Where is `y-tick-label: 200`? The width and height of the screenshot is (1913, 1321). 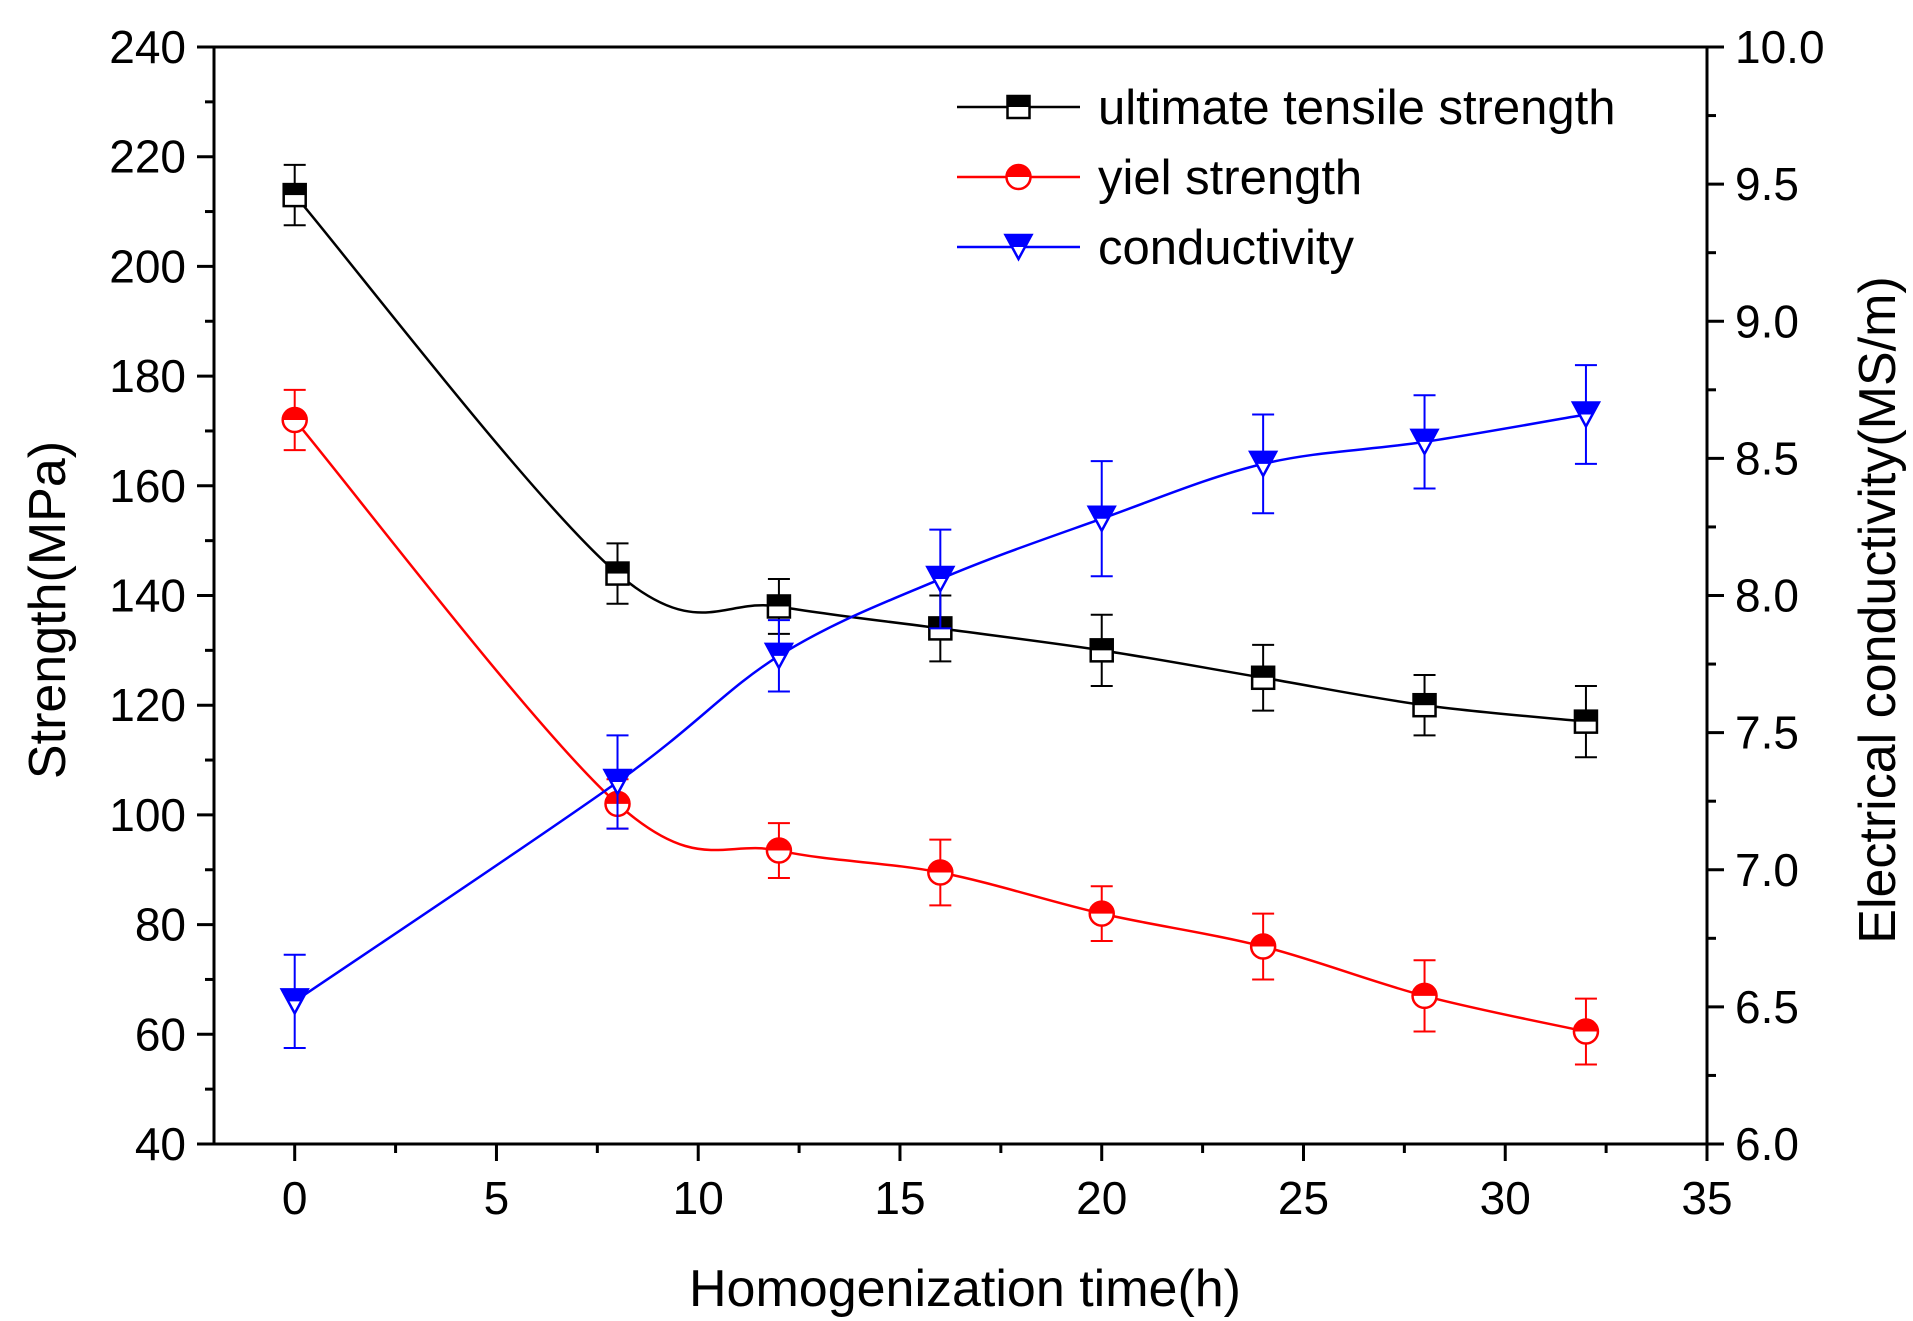 y-tick-label: 200 is located at coordinates (147, 266).